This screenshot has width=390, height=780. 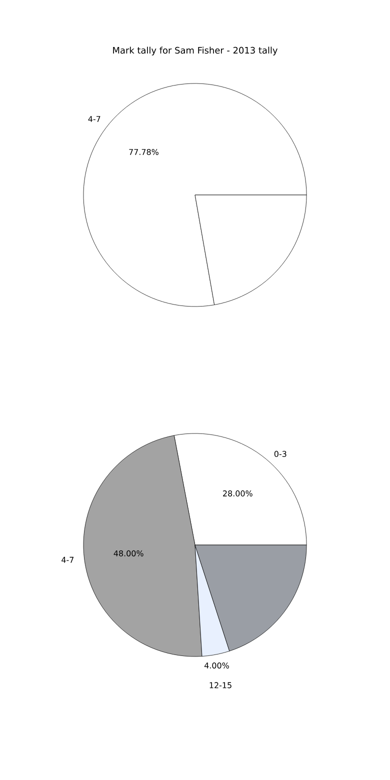 What do you see at coordinates (195, 51) in the screenshot?
I see `chart-title: Mark tally for Sam Fisher - 2013 tally` at bounding box center [195, 51].